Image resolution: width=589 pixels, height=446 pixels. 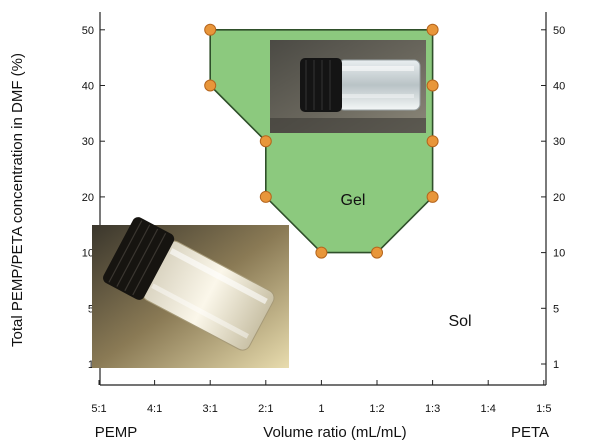 What do you see at coordinates (91, 365) in the screenshot?
I see `y-tick-label-left: 1` at bounding box center [91, 365].